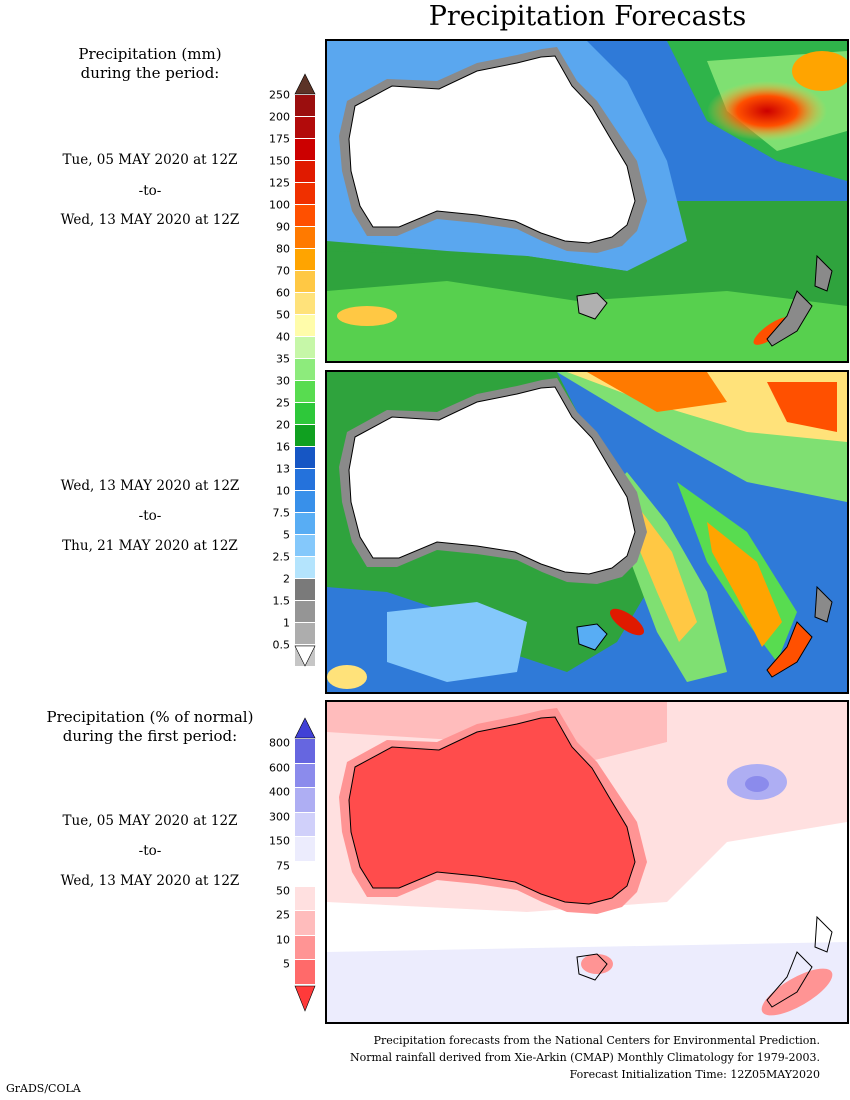  Describe the element at coordinates (283, 403) in the screenshot. I see `precip-tick-label: 25` at that location.